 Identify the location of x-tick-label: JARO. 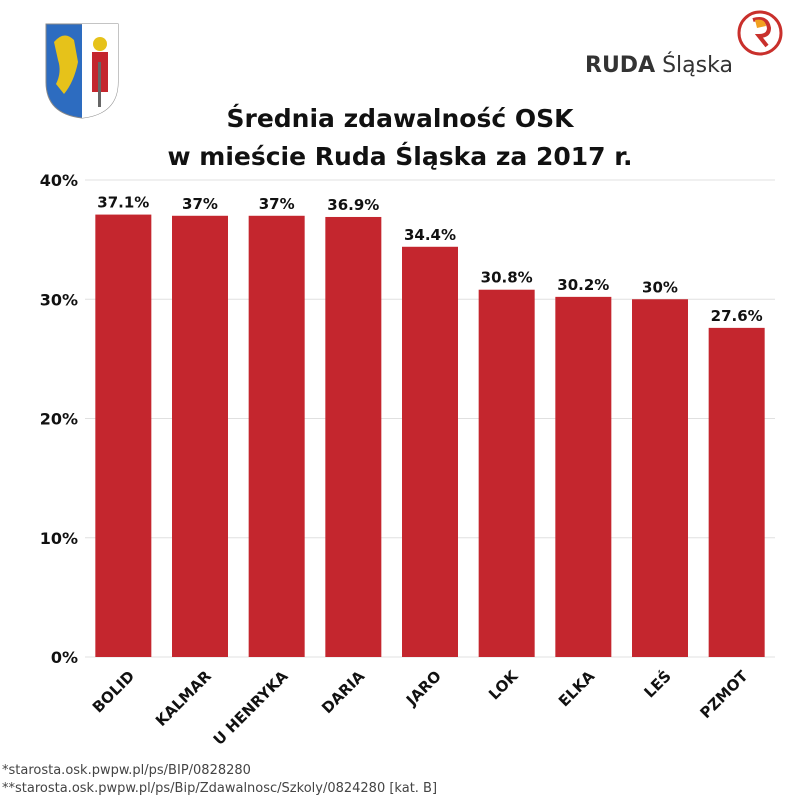
(423, 688).